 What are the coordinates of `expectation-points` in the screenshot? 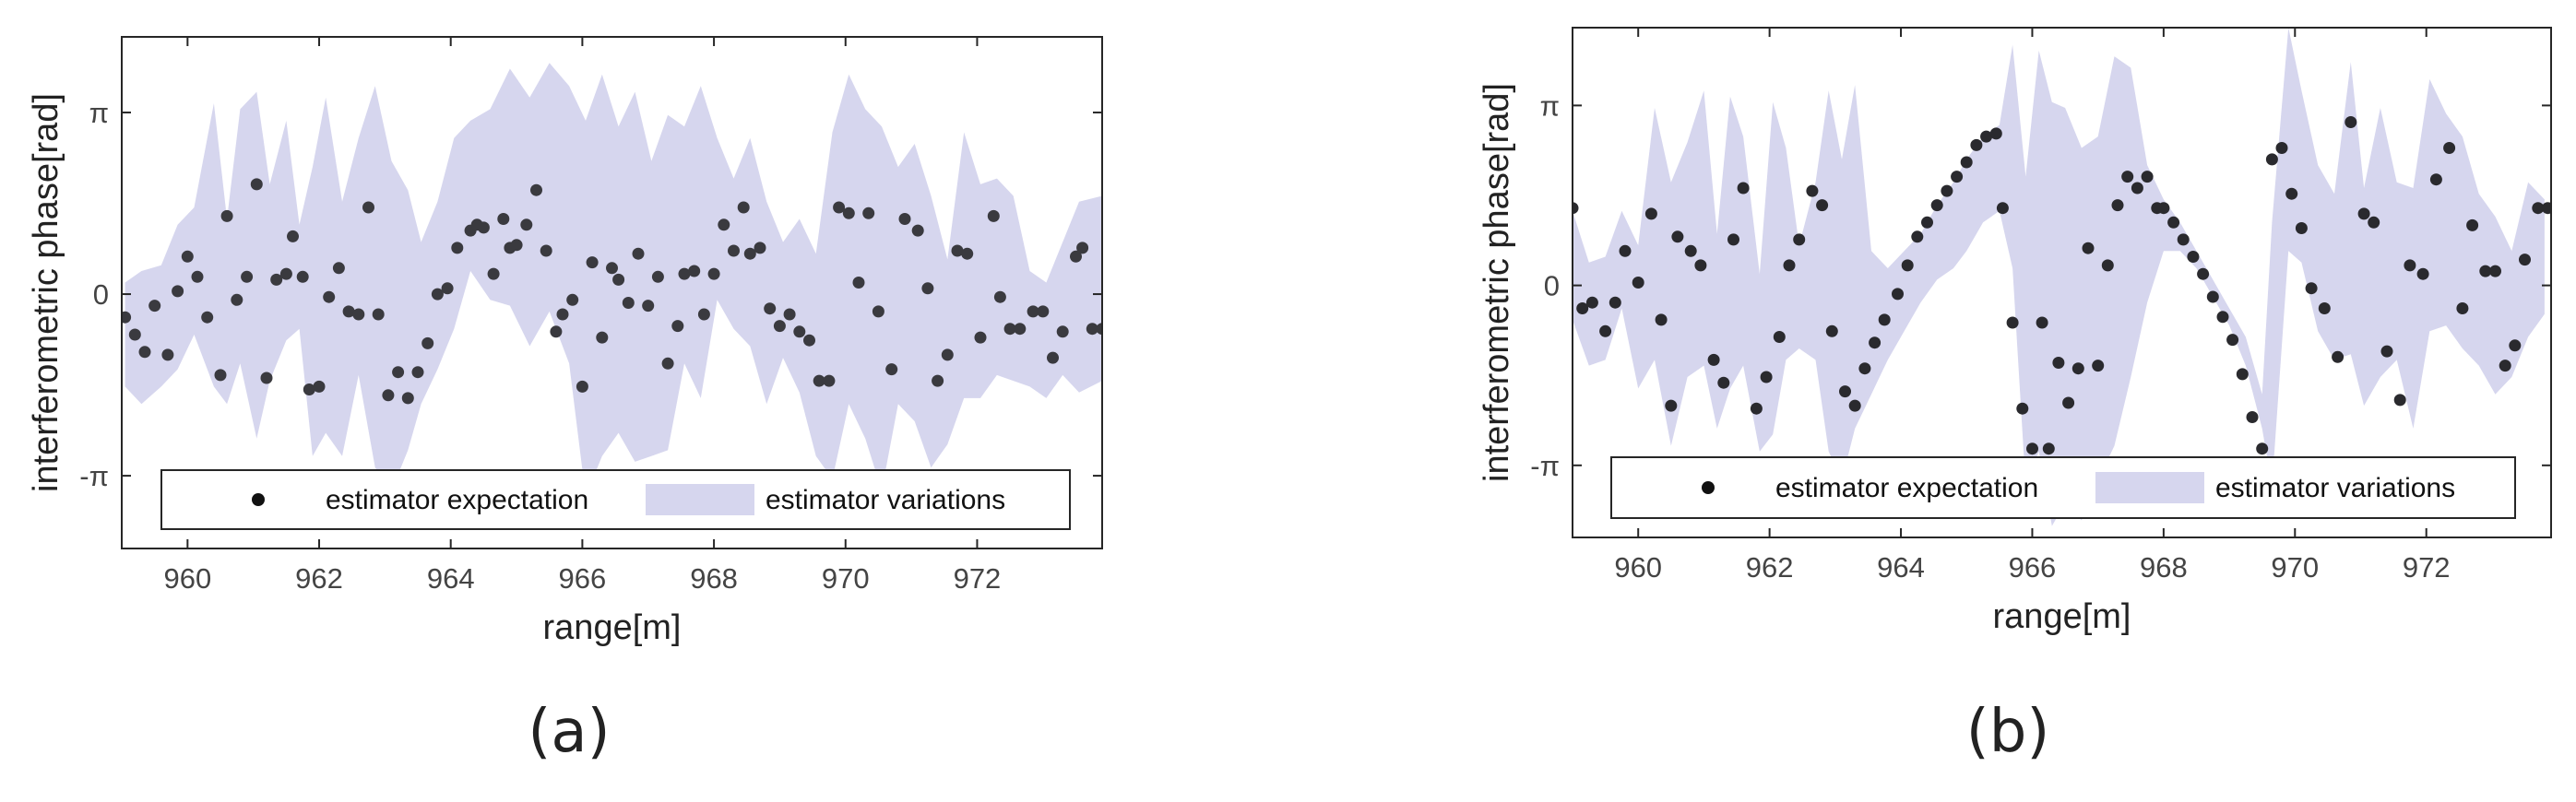 It's located at (612, 292).